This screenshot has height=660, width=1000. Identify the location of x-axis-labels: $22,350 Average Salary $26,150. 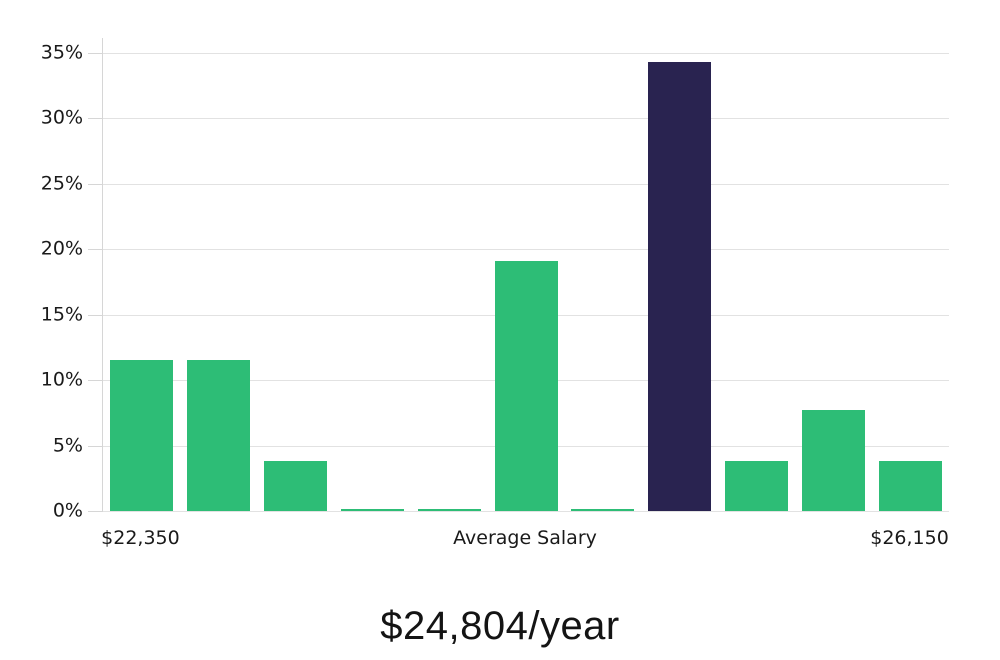
(525, 541).